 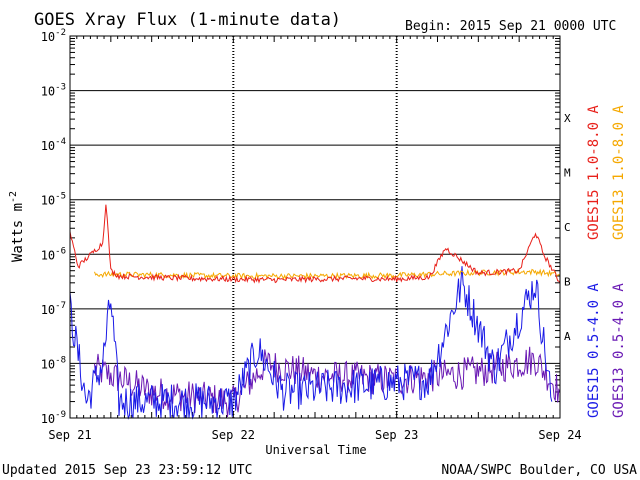 I want to click on y-tick-label: 10⁻⁵, so click(x=53, y=200).